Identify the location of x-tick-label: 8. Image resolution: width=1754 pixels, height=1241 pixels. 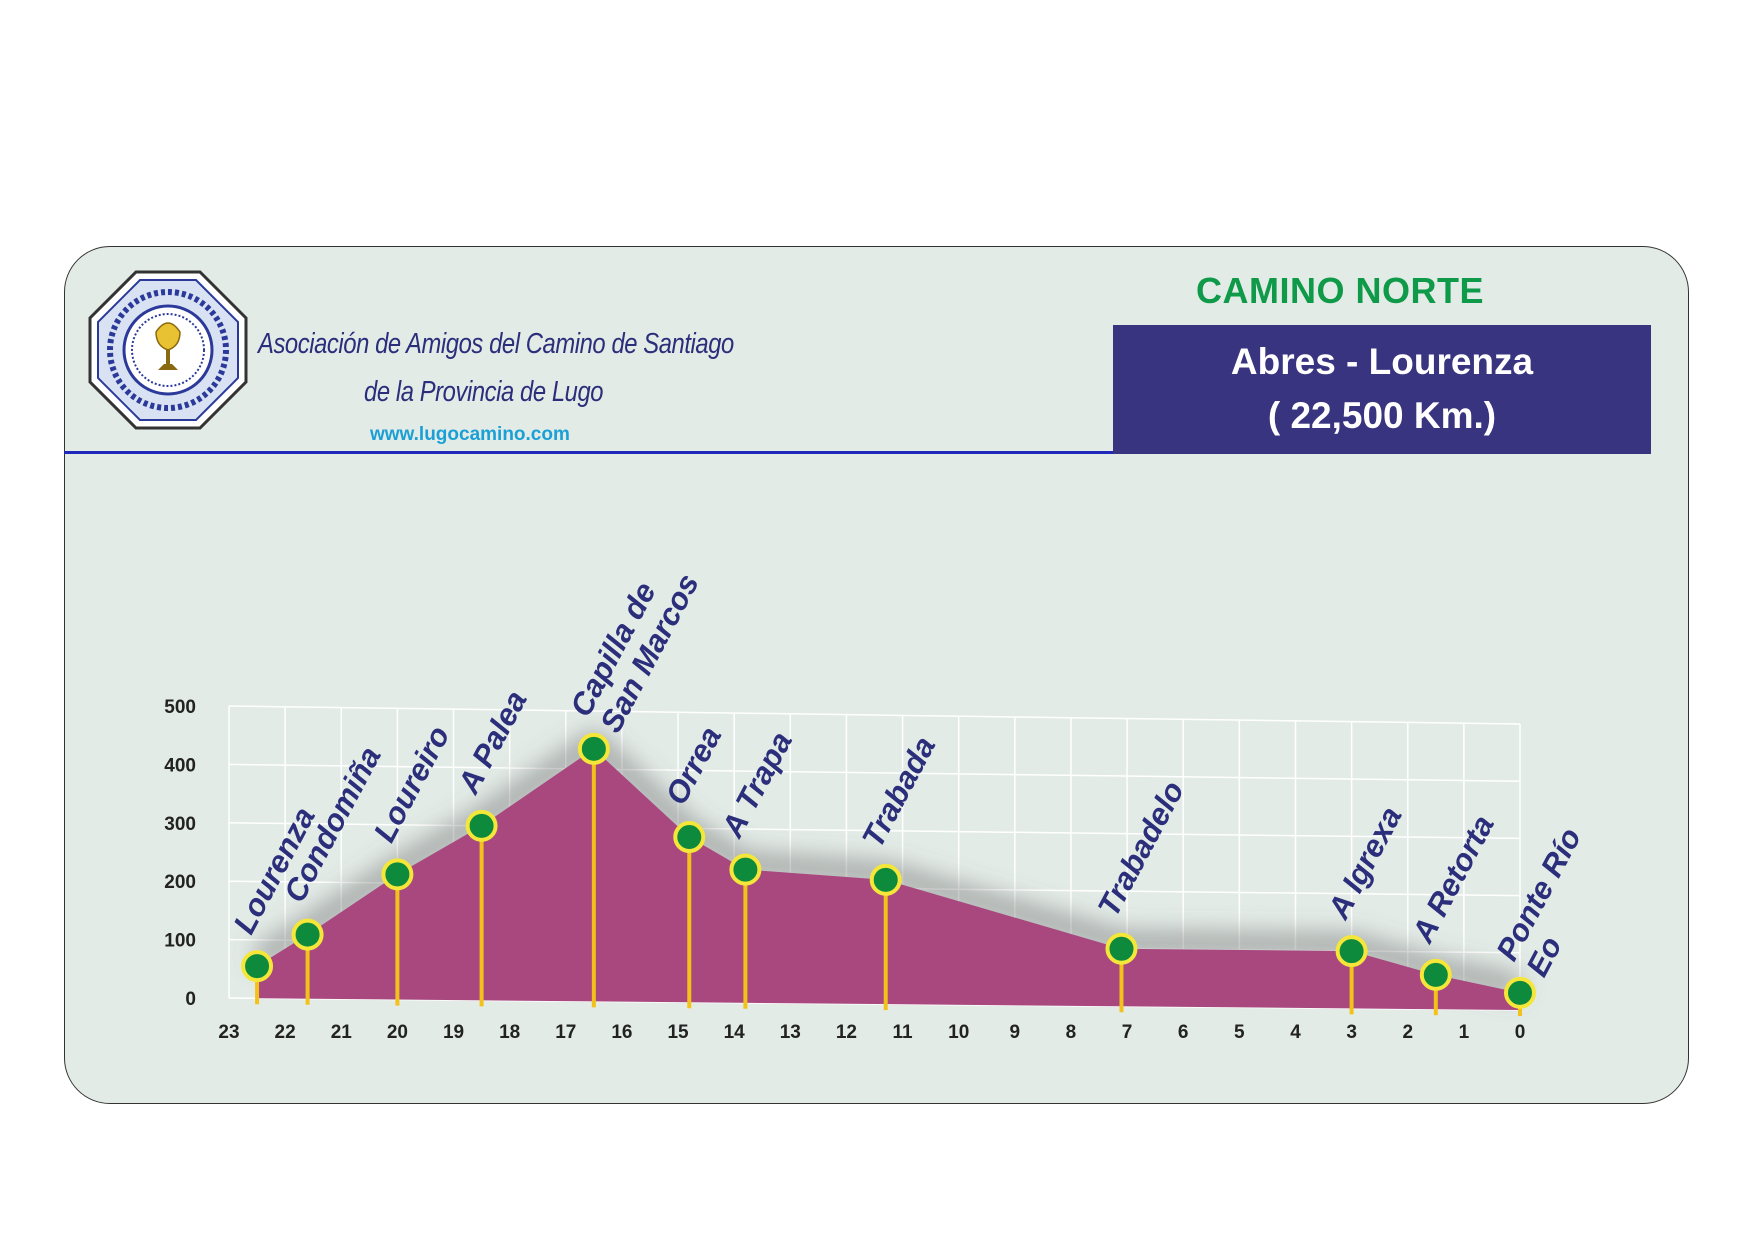
(1071, 1032).